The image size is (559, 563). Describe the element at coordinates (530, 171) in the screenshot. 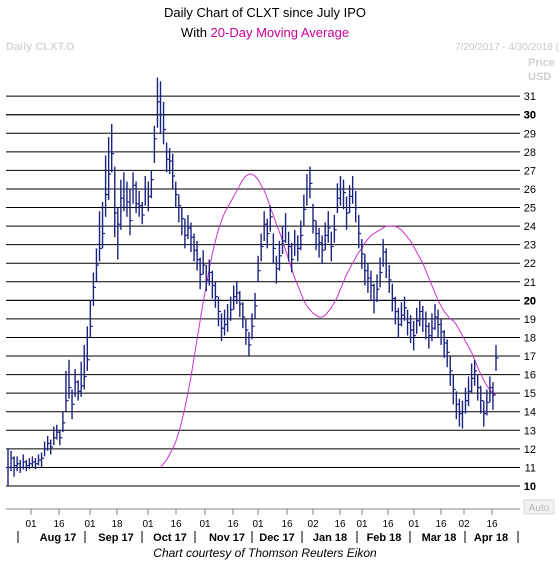

I see `y-tick-label: 27` at that location.